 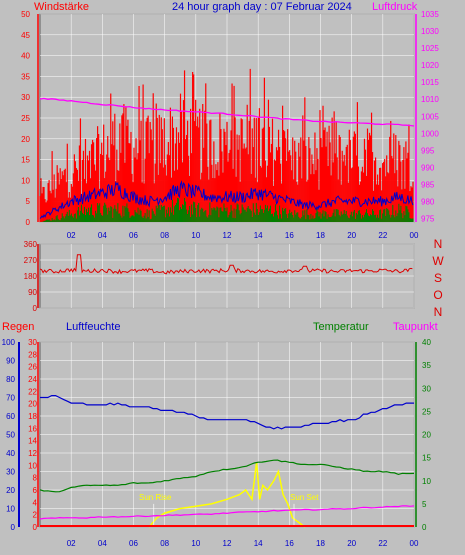 I want to click on humidity-y-tick: 50, so click(x=10, y=435).